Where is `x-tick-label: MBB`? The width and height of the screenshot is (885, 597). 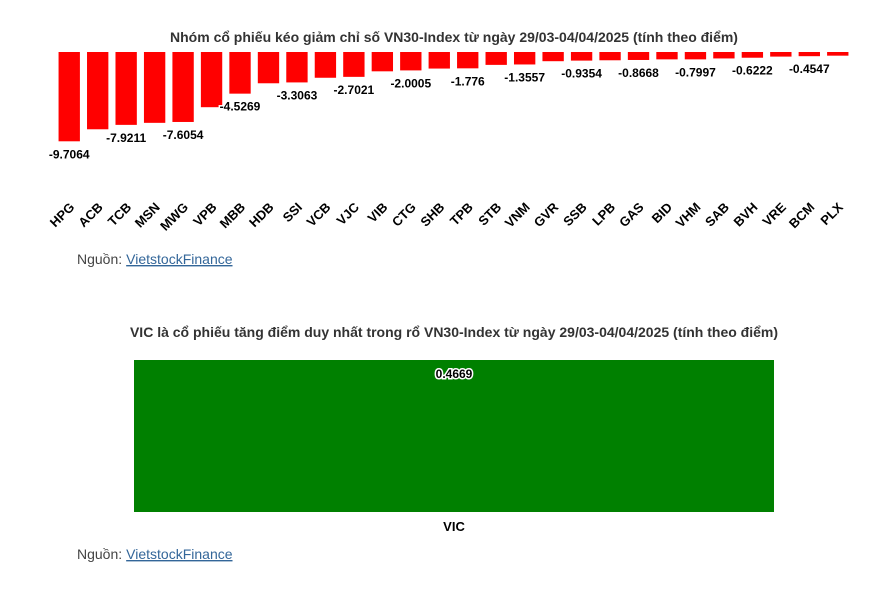 x-tick-label: MBB is located at coordinates (233, 216).